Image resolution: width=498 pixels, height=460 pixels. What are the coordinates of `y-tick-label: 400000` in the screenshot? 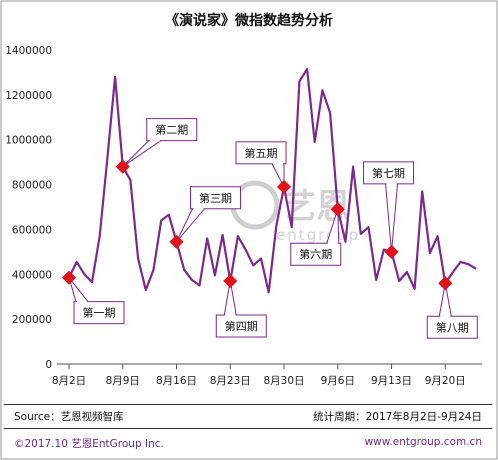 It's located at (32, 275).